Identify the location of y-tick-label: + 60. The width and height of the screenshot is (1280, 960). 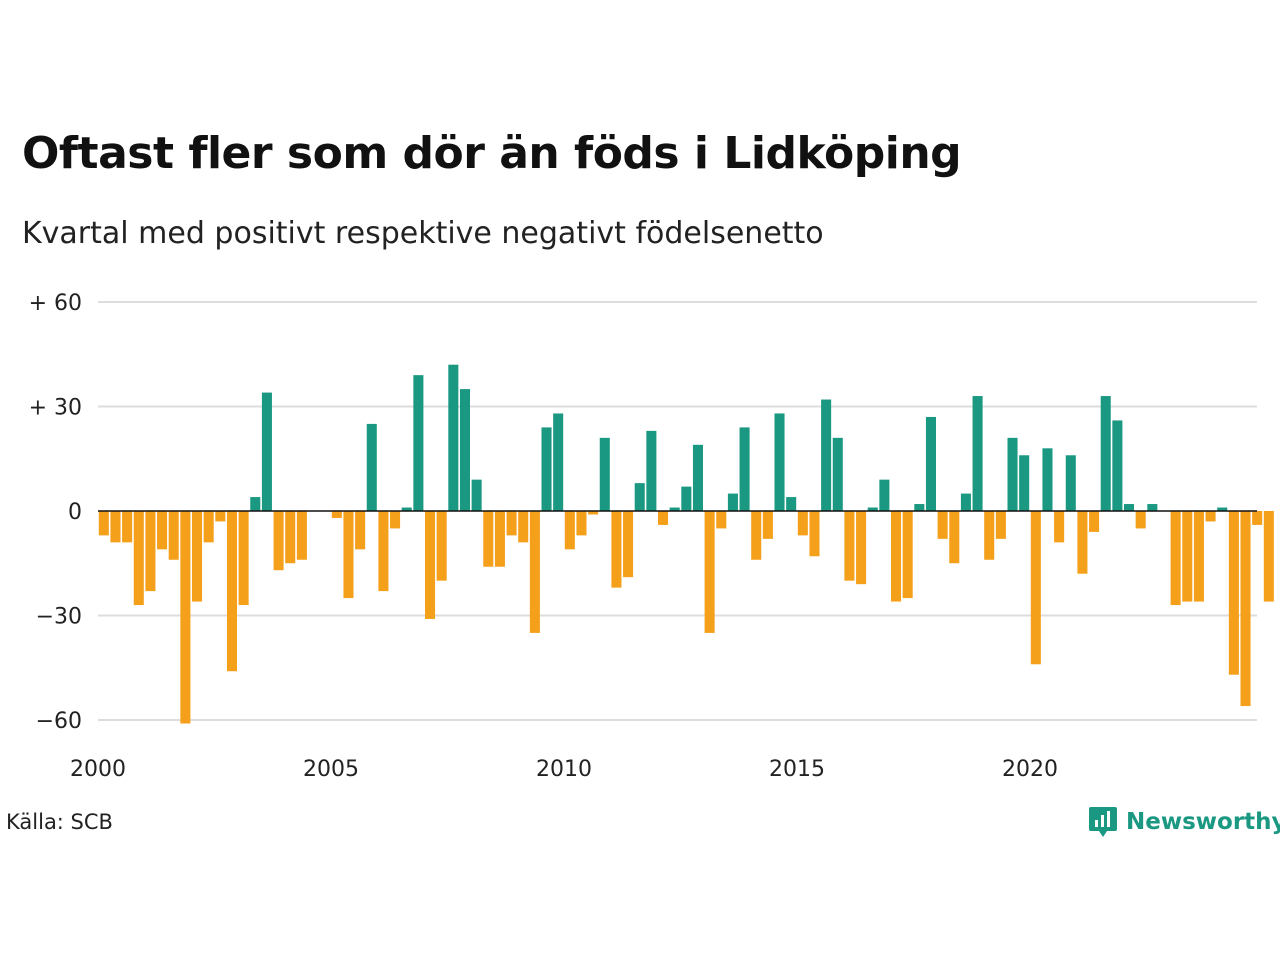
(55, 303).